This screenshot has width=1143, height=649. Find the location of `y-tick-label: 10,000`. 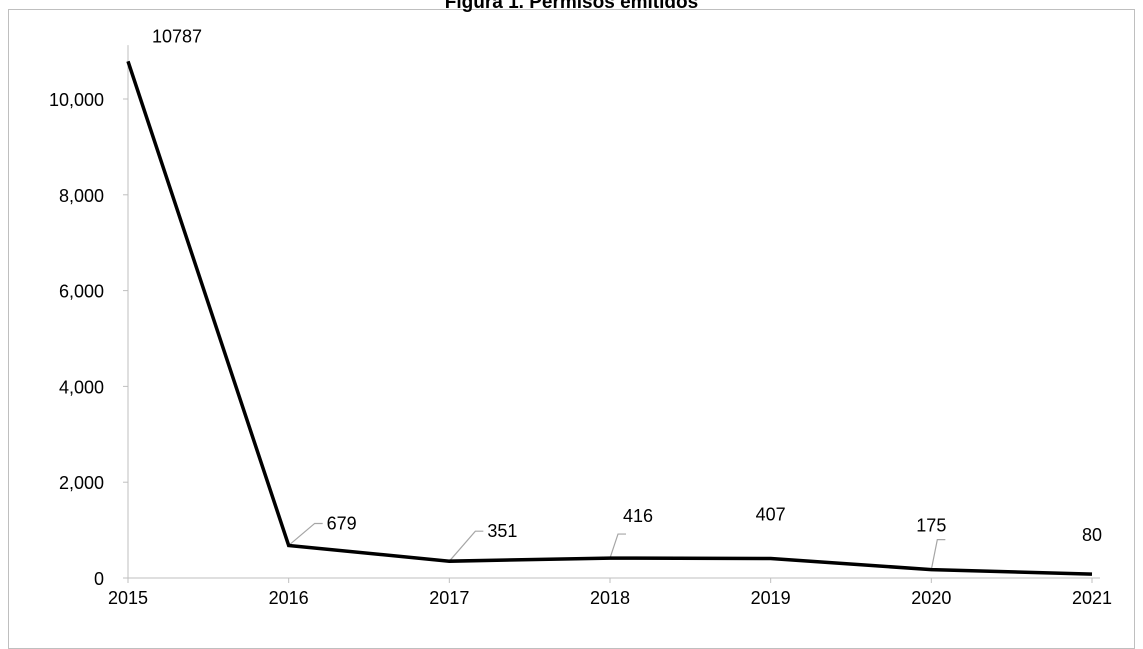

y-tick-label: 10,000 is located at coordinates (76, 100).